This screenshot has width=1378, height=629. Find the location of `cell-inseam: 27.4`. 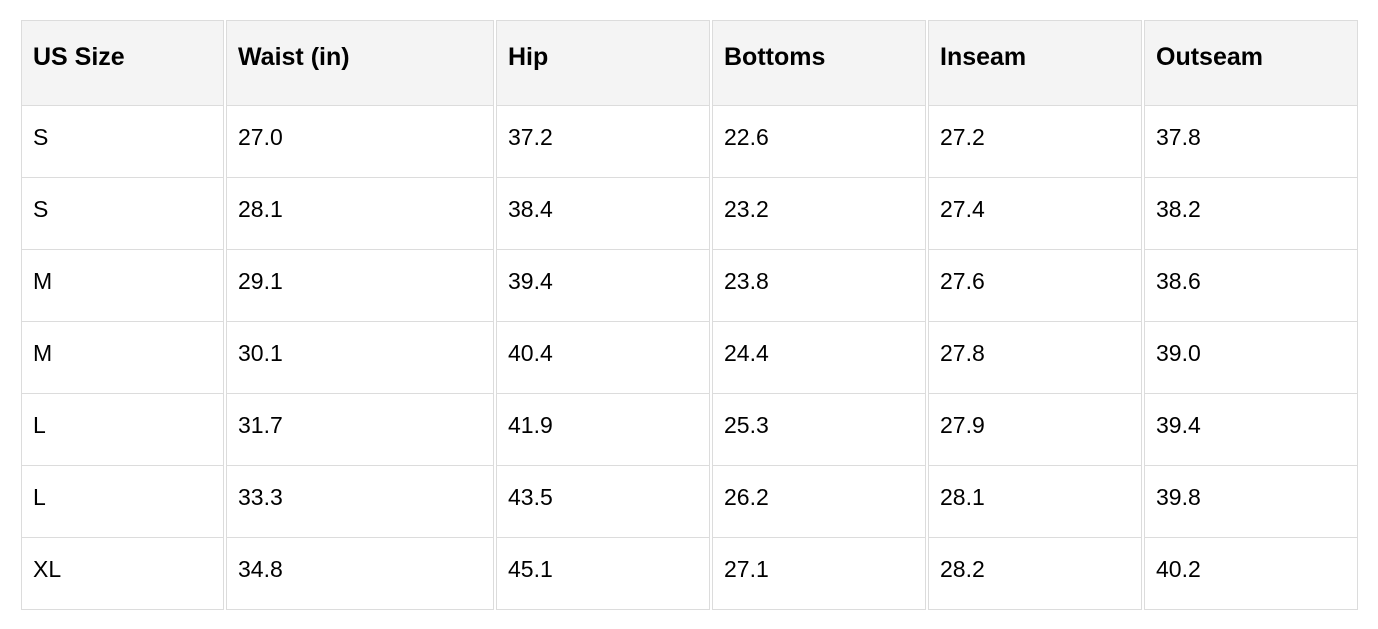

cell-inseam: 27.4 is located at coordinates (1035, 214).